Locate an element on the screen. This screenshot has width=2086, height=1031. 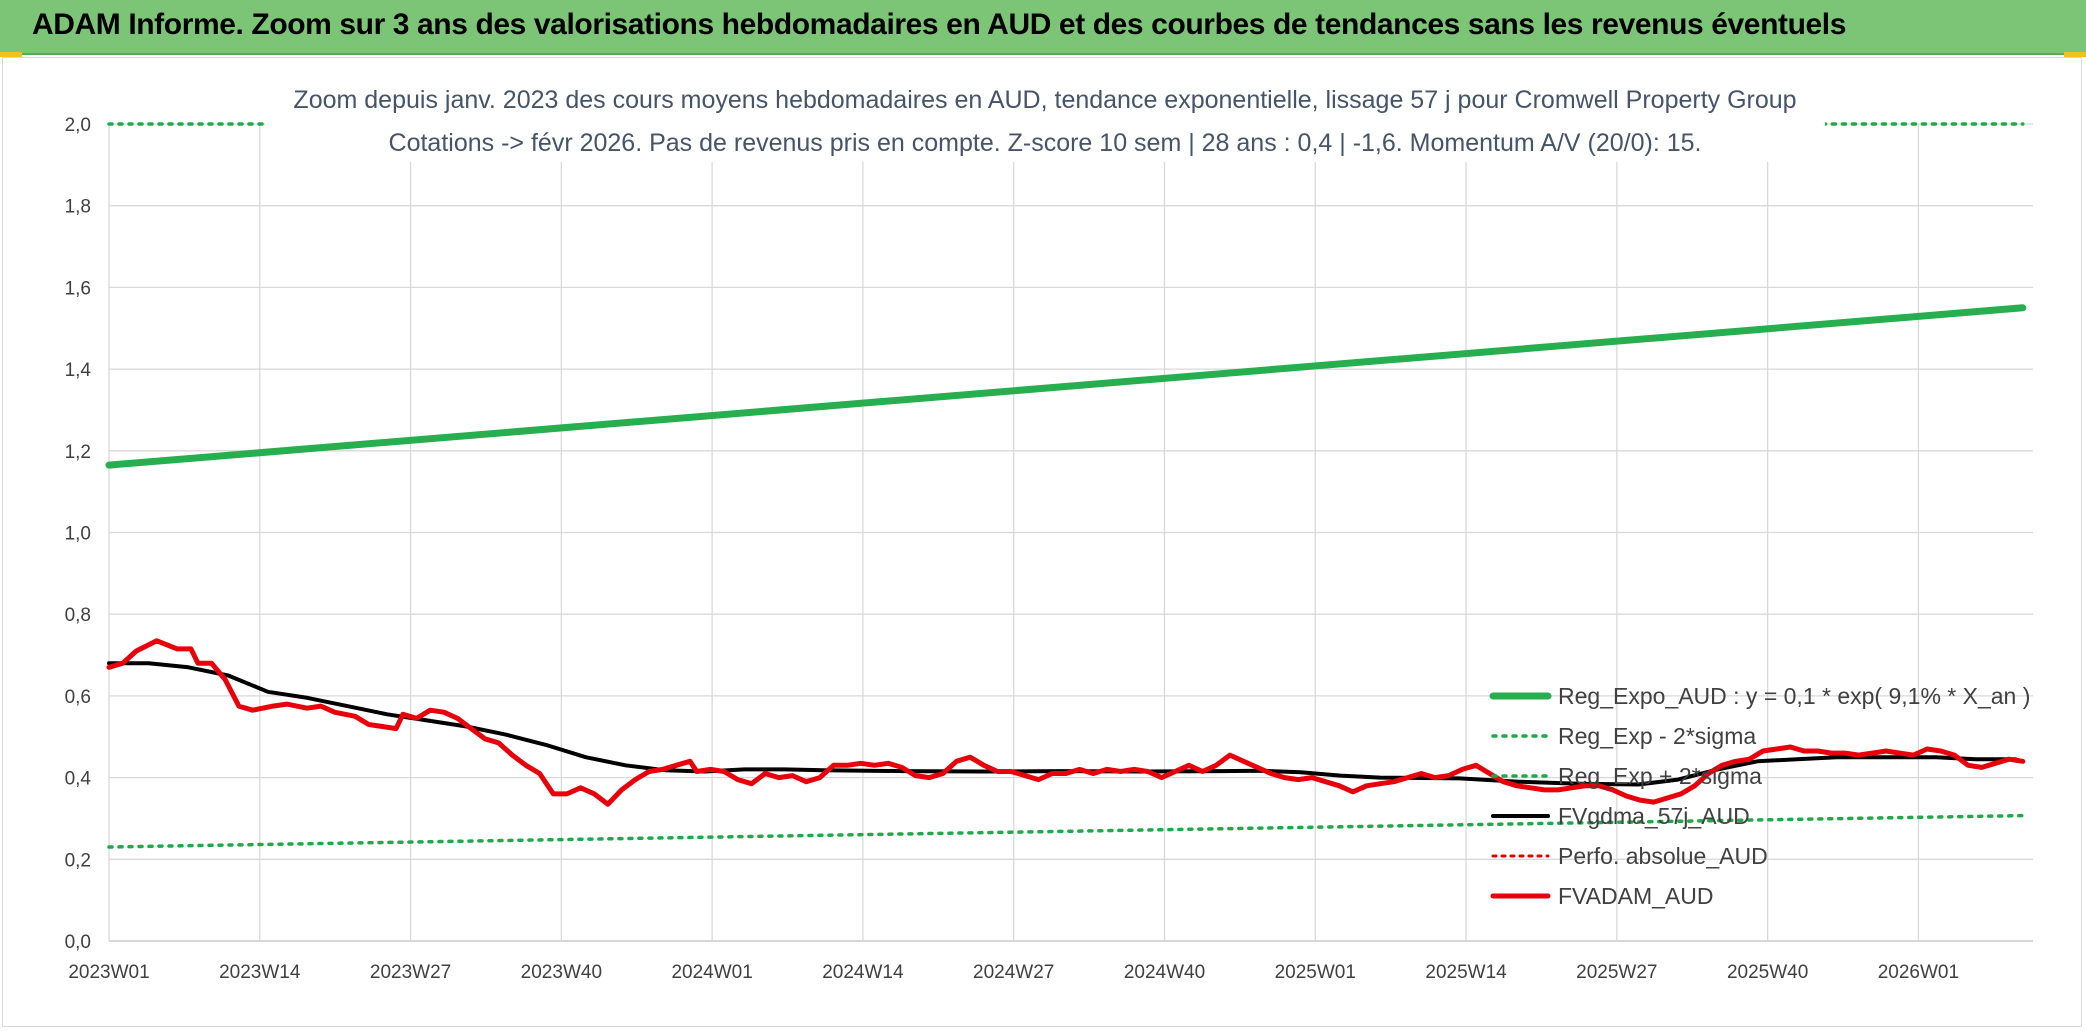
y-tick-label: 0,4 is located at coordinates (78, 779).